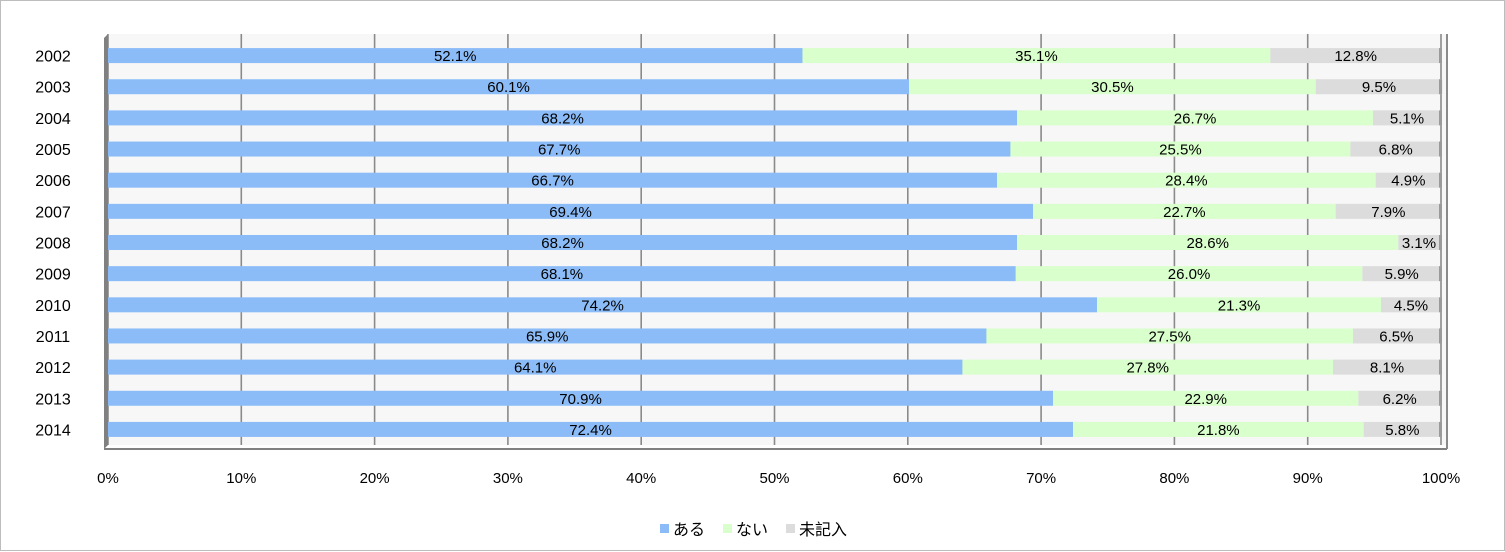 This screenshot has width=1505, height=552. Describe the element at coordinates (562, 274) in the screenshot. I see `data-label: 68.1%` at that location.